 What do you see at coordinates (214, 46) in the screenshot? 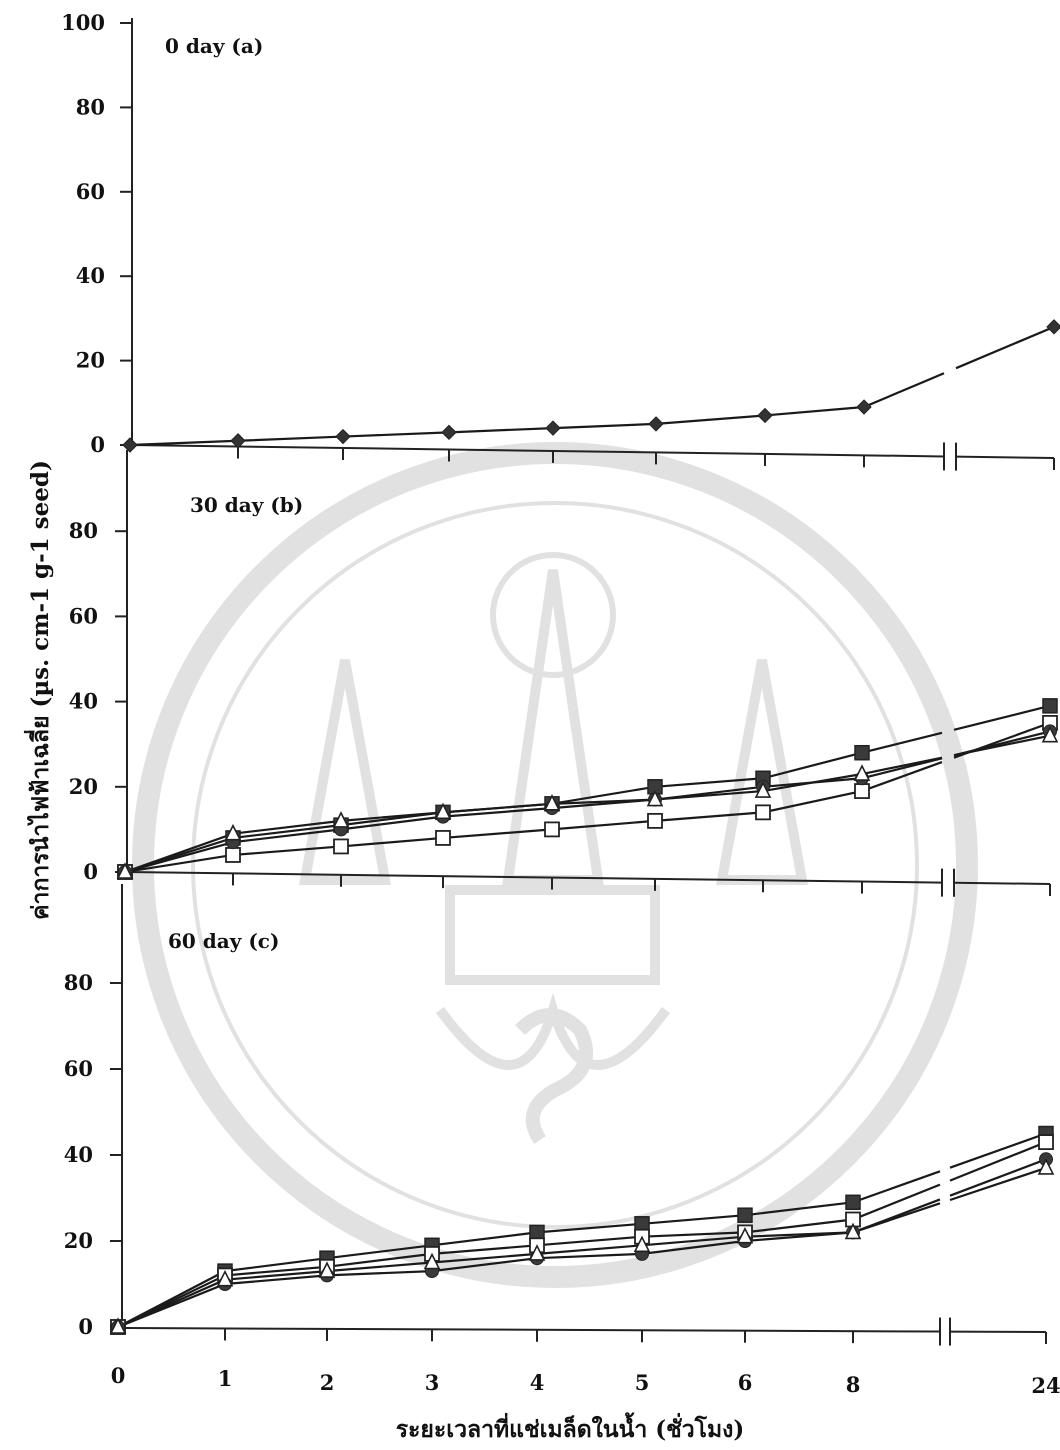
I see `panel-label-a: 0 day (a)` at bounding box center [214, 46].